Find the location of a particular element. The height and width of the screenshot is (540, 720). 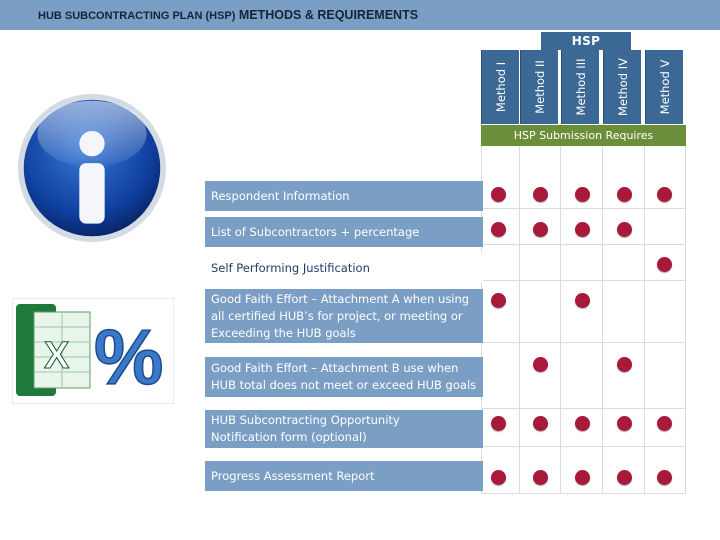

method-label: Method V is located at coordinates (664, 87).